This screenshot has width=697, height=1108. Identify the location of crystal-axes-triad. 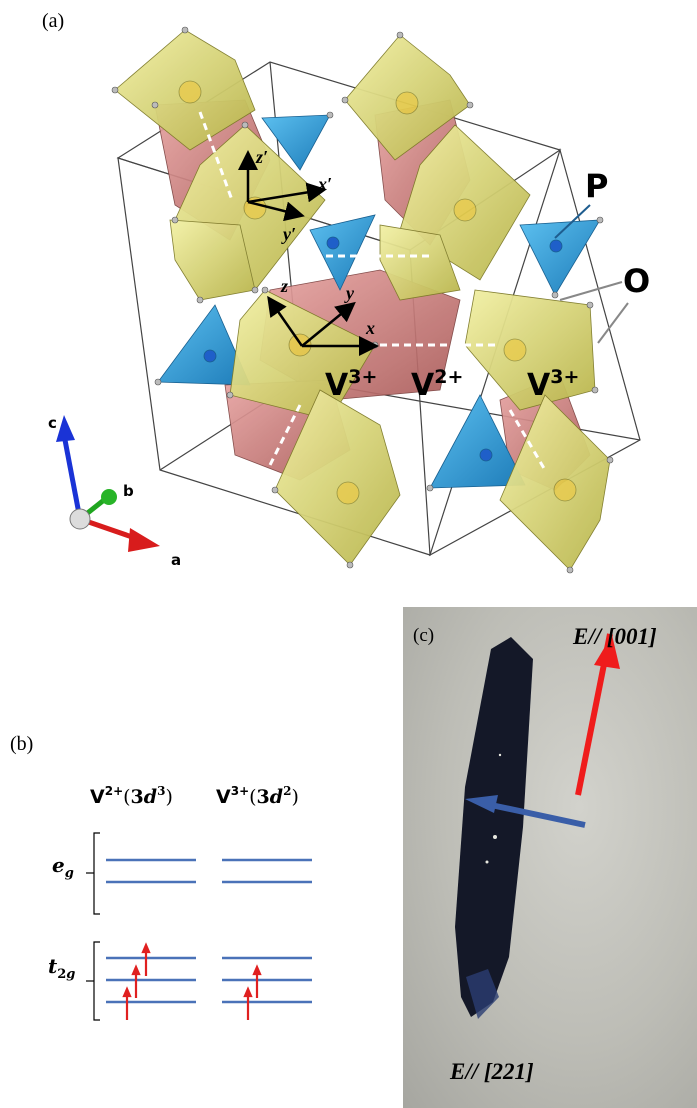
(108, 483).